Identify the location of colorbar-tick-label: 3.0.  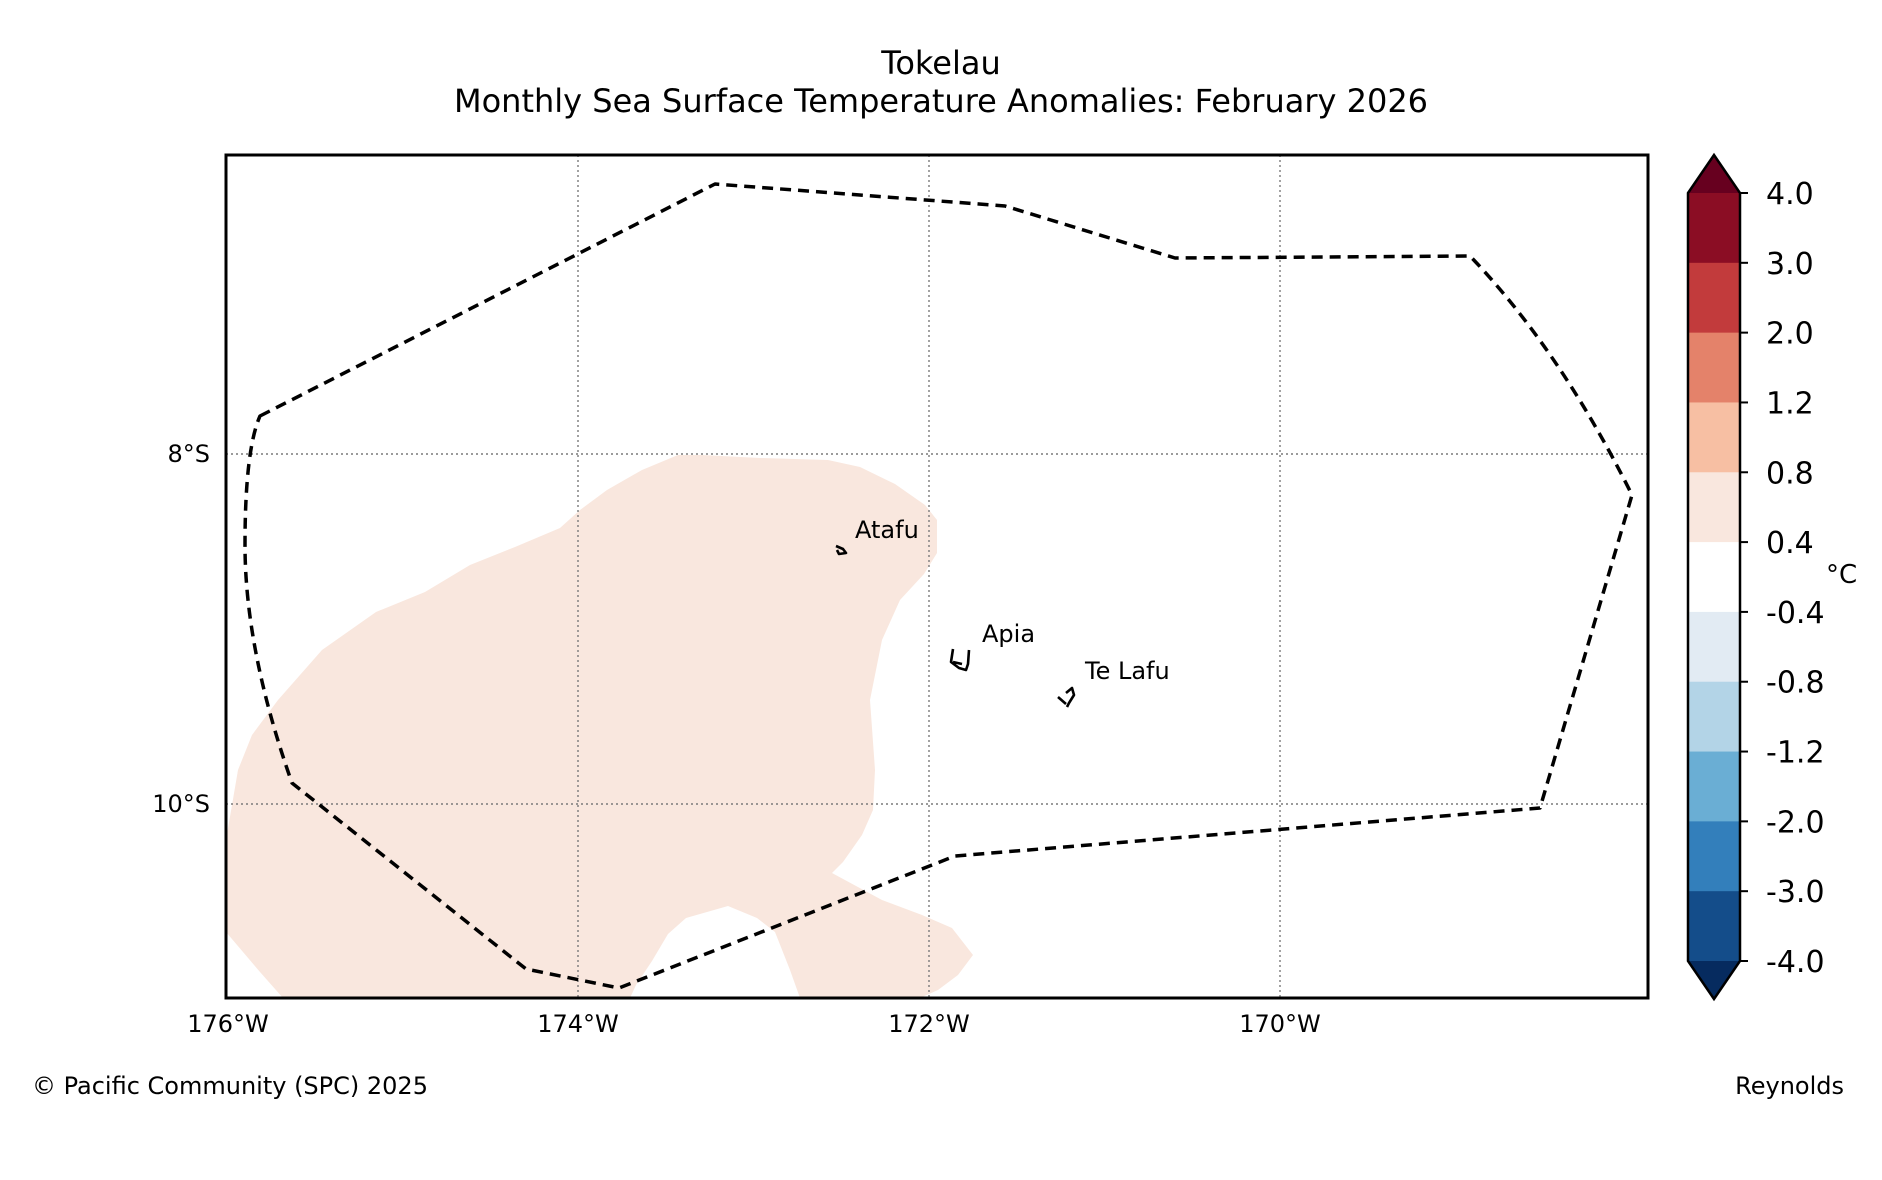
(1790, 264).